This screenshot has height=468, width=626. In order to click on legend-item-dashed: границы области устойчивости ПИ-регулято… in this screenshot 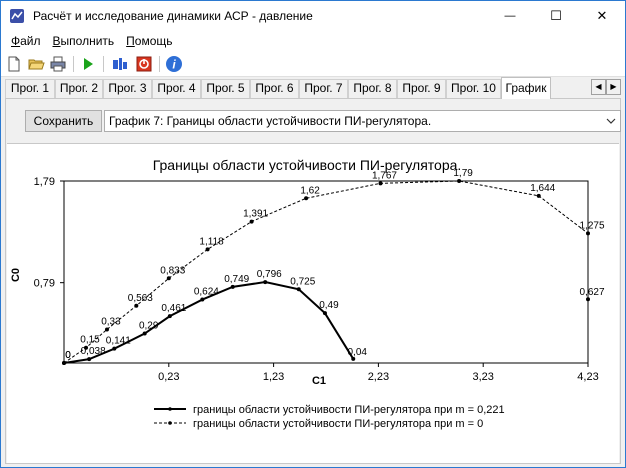, I will do `click(338, 424)`.